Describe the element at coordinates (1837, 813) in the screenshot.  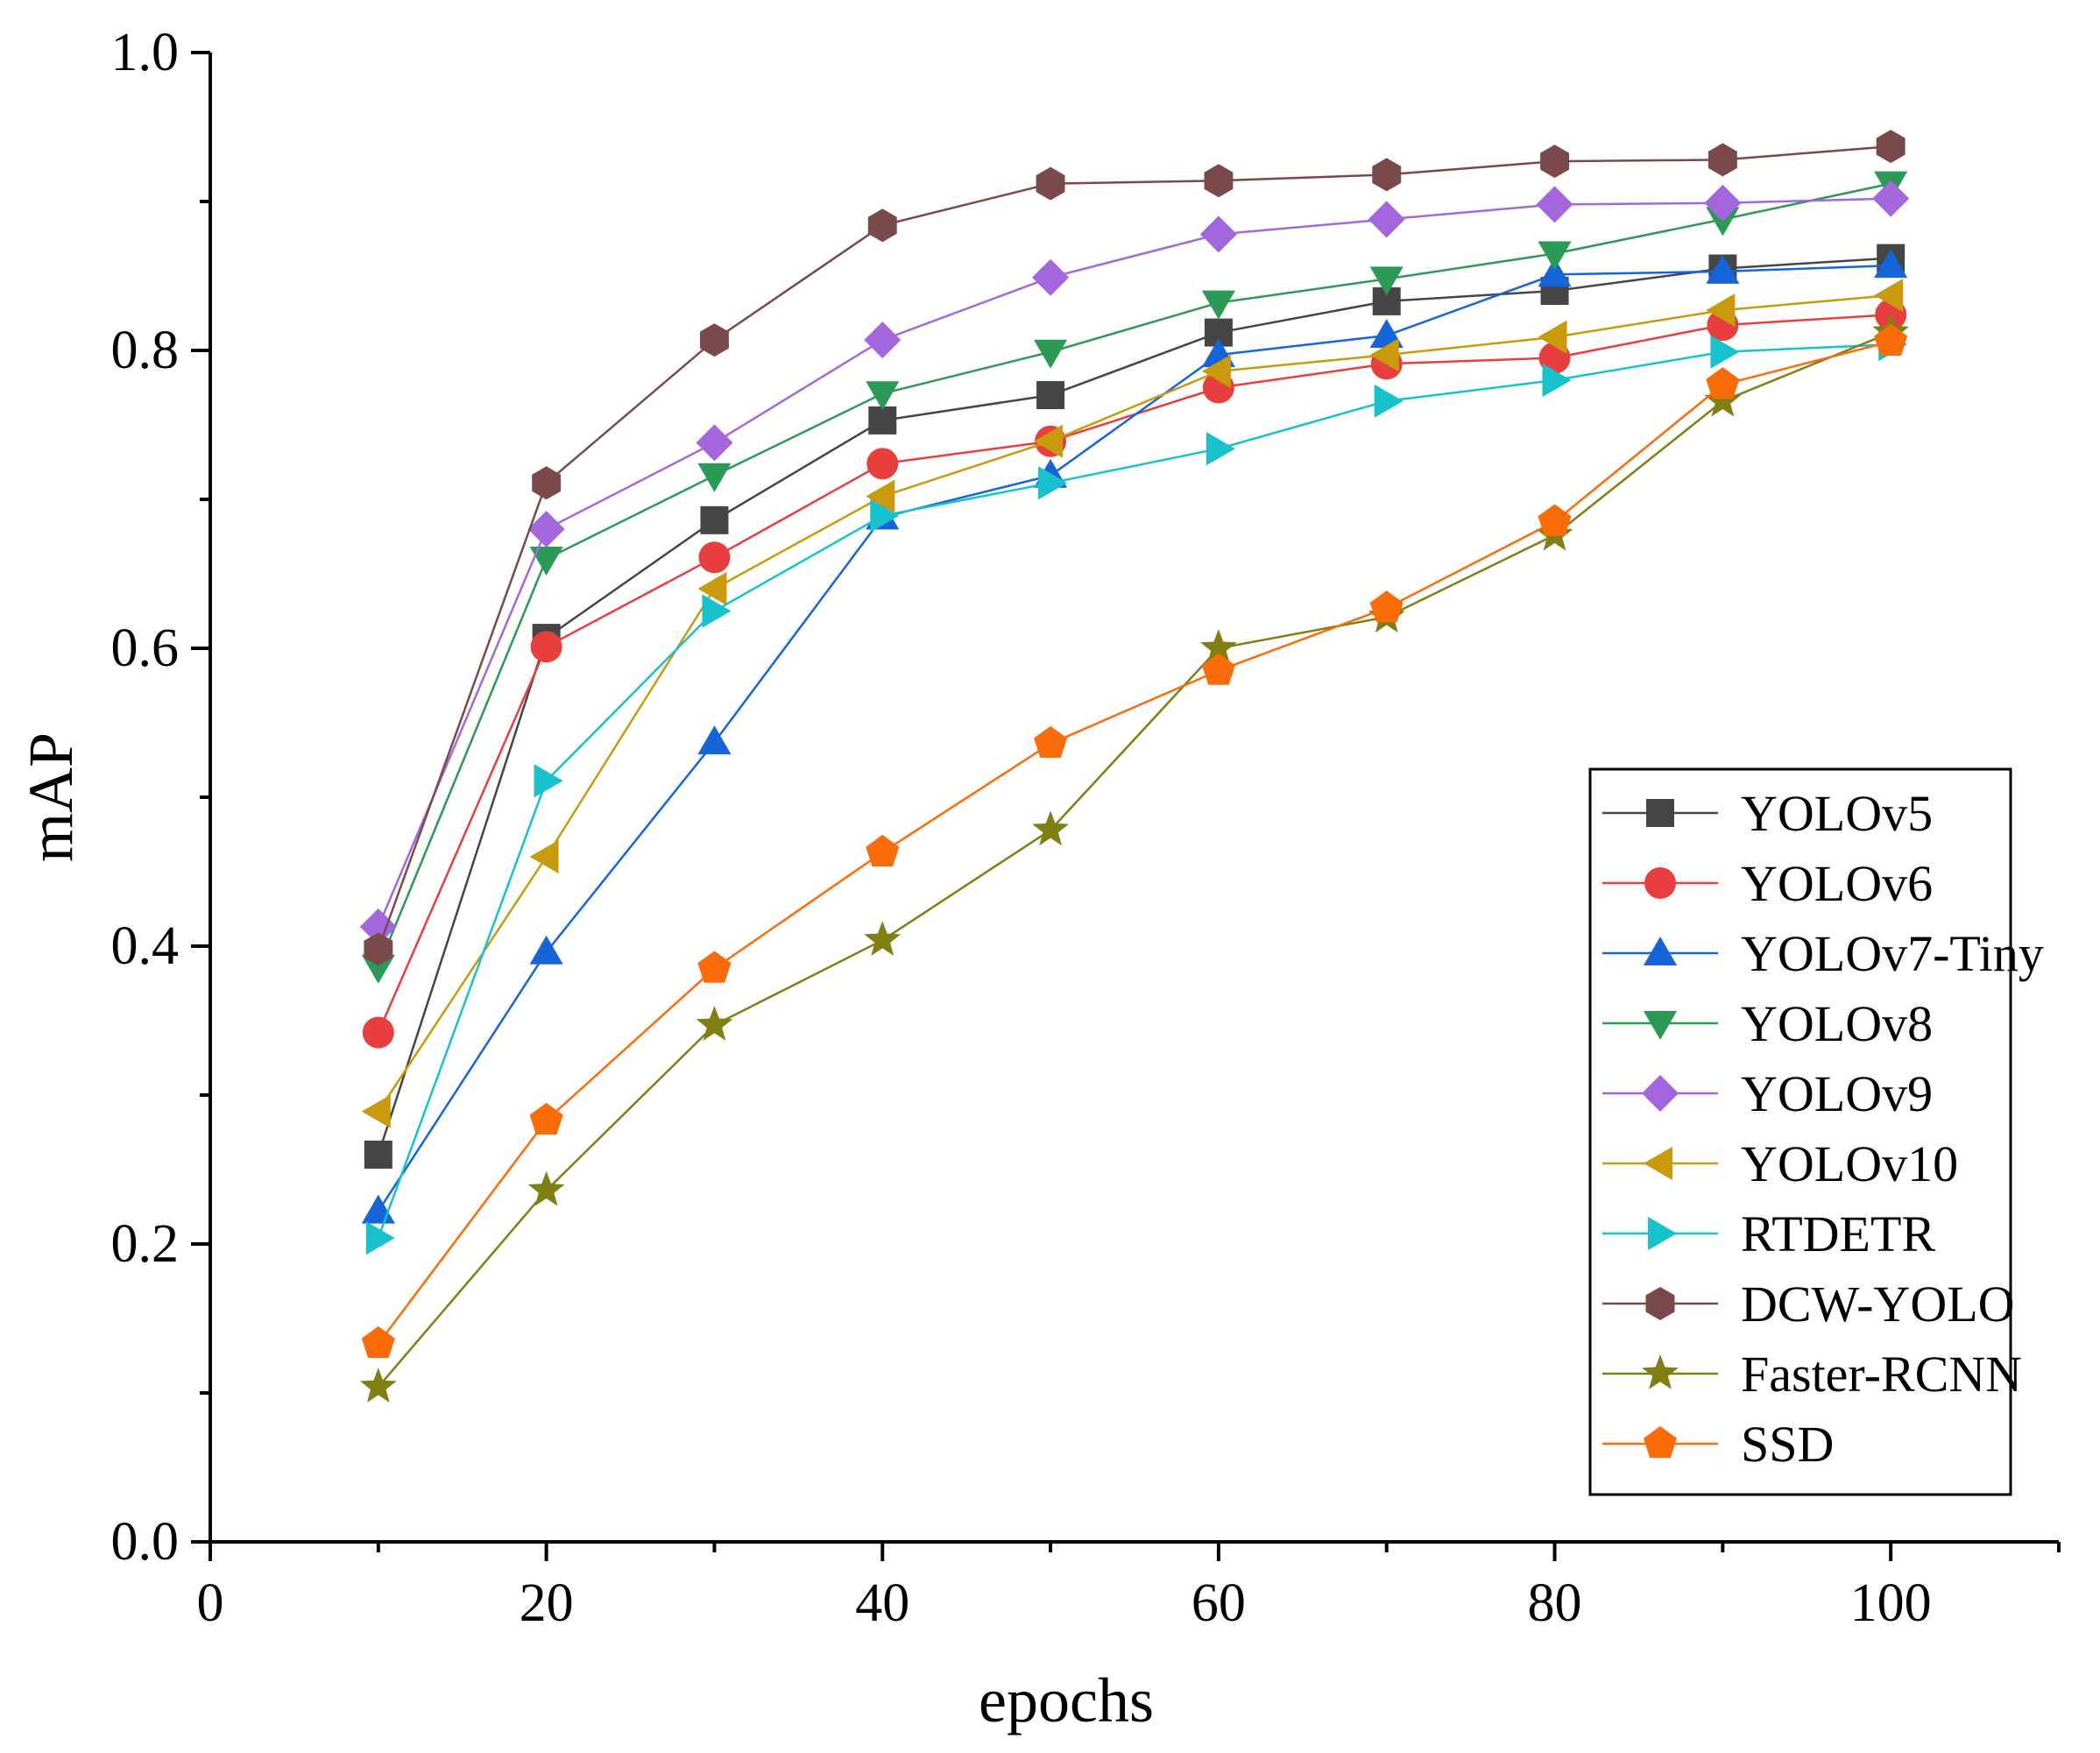
I see `legend-label: YOLOv5` at that location.